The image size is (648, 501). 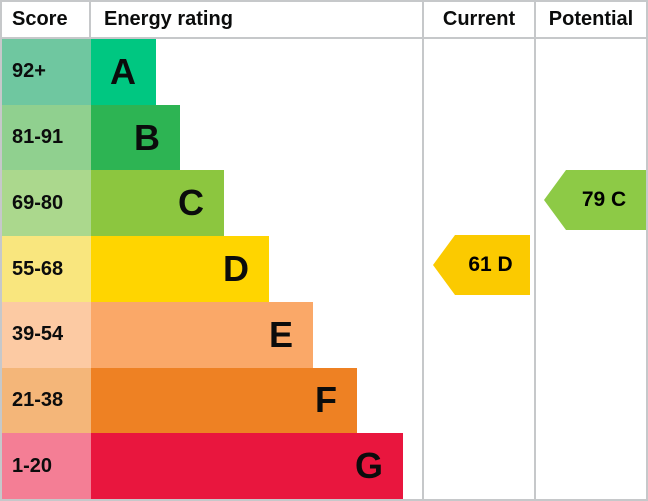 I want to click on header-current: Current, so click(x=478, y=19).